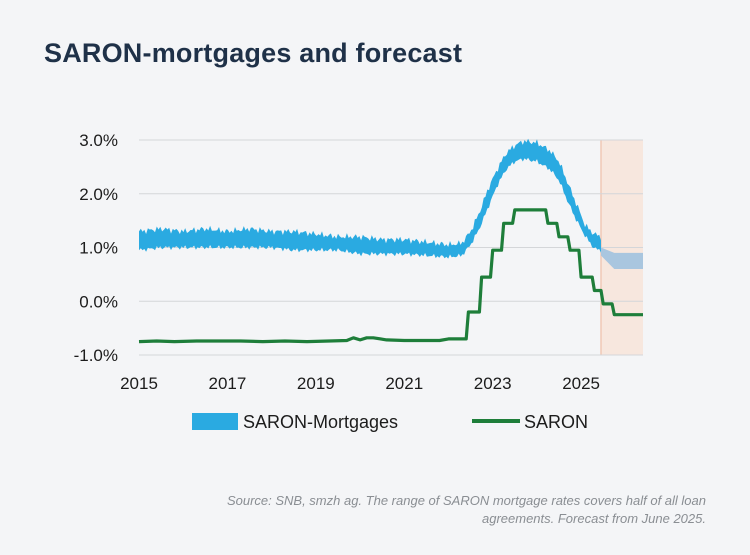  What do you see at coordinates (98, 194) in the screenshot?
I see `y-tick-label-3: 2.0%` at bounding box center [98, 194].